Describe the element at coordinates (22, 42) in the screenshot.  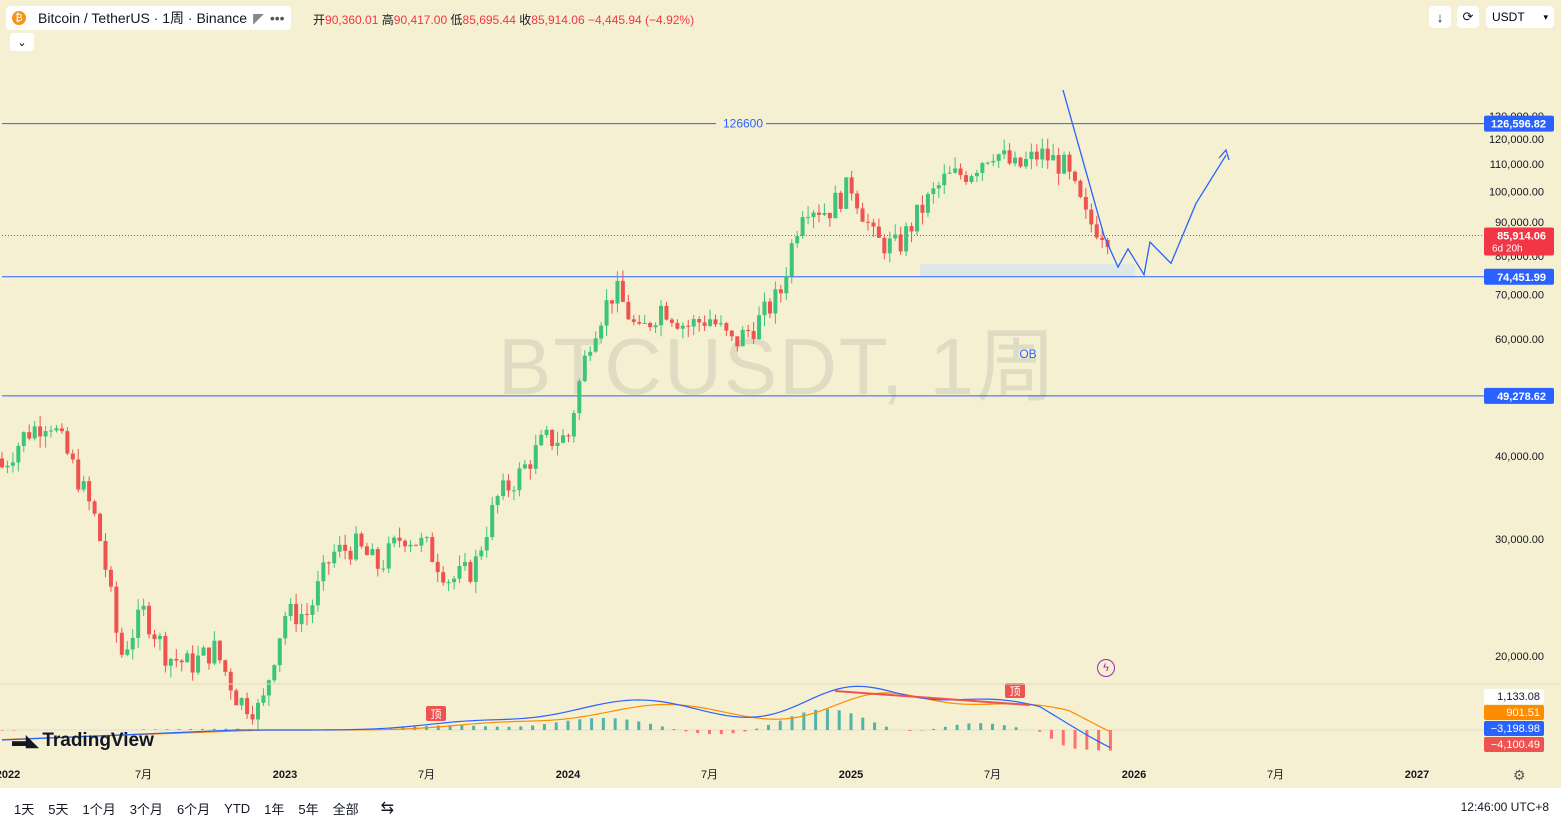
I see `collapse-icon: ⌄` at that location.